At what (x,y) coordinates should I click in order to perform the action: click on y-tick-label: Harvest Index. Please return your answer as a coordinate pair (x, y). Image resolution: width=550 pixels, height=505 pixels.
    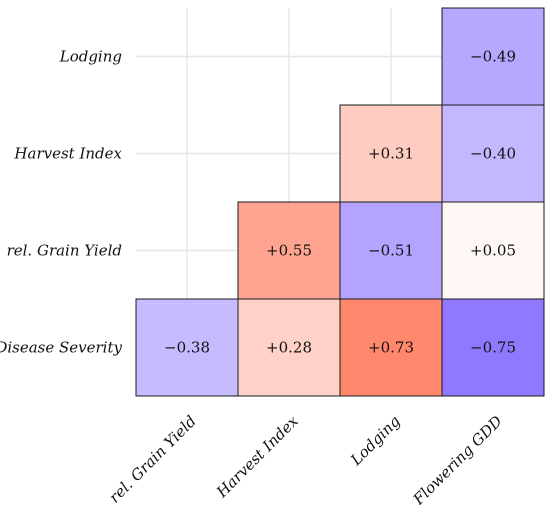
    Looking at the image, I should click on (67, 154).